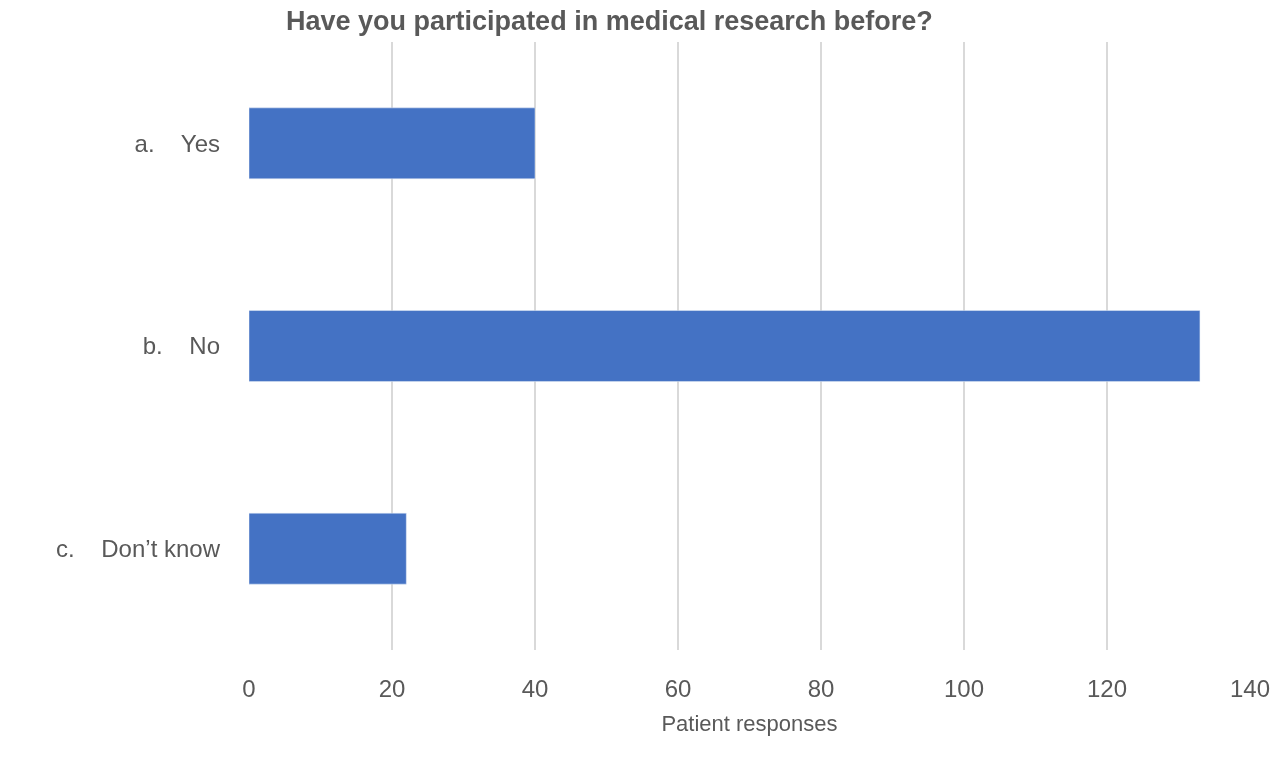 Image resolution: width=1283 pixels, height=761 pixels. Describe the element at coordinates (138, 549) in the screenshot. I see `y-tick-label: c. Don’t know` at that location.